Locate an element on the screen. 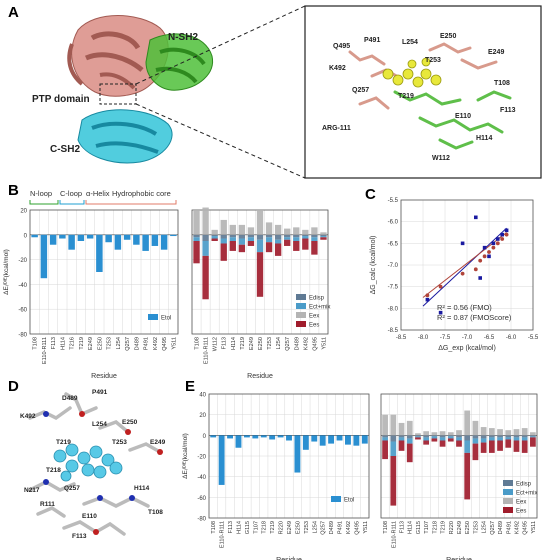 This screenshot has width=550, height=560. header-label: Hydrophobic core is located at coordinates (141, 193).